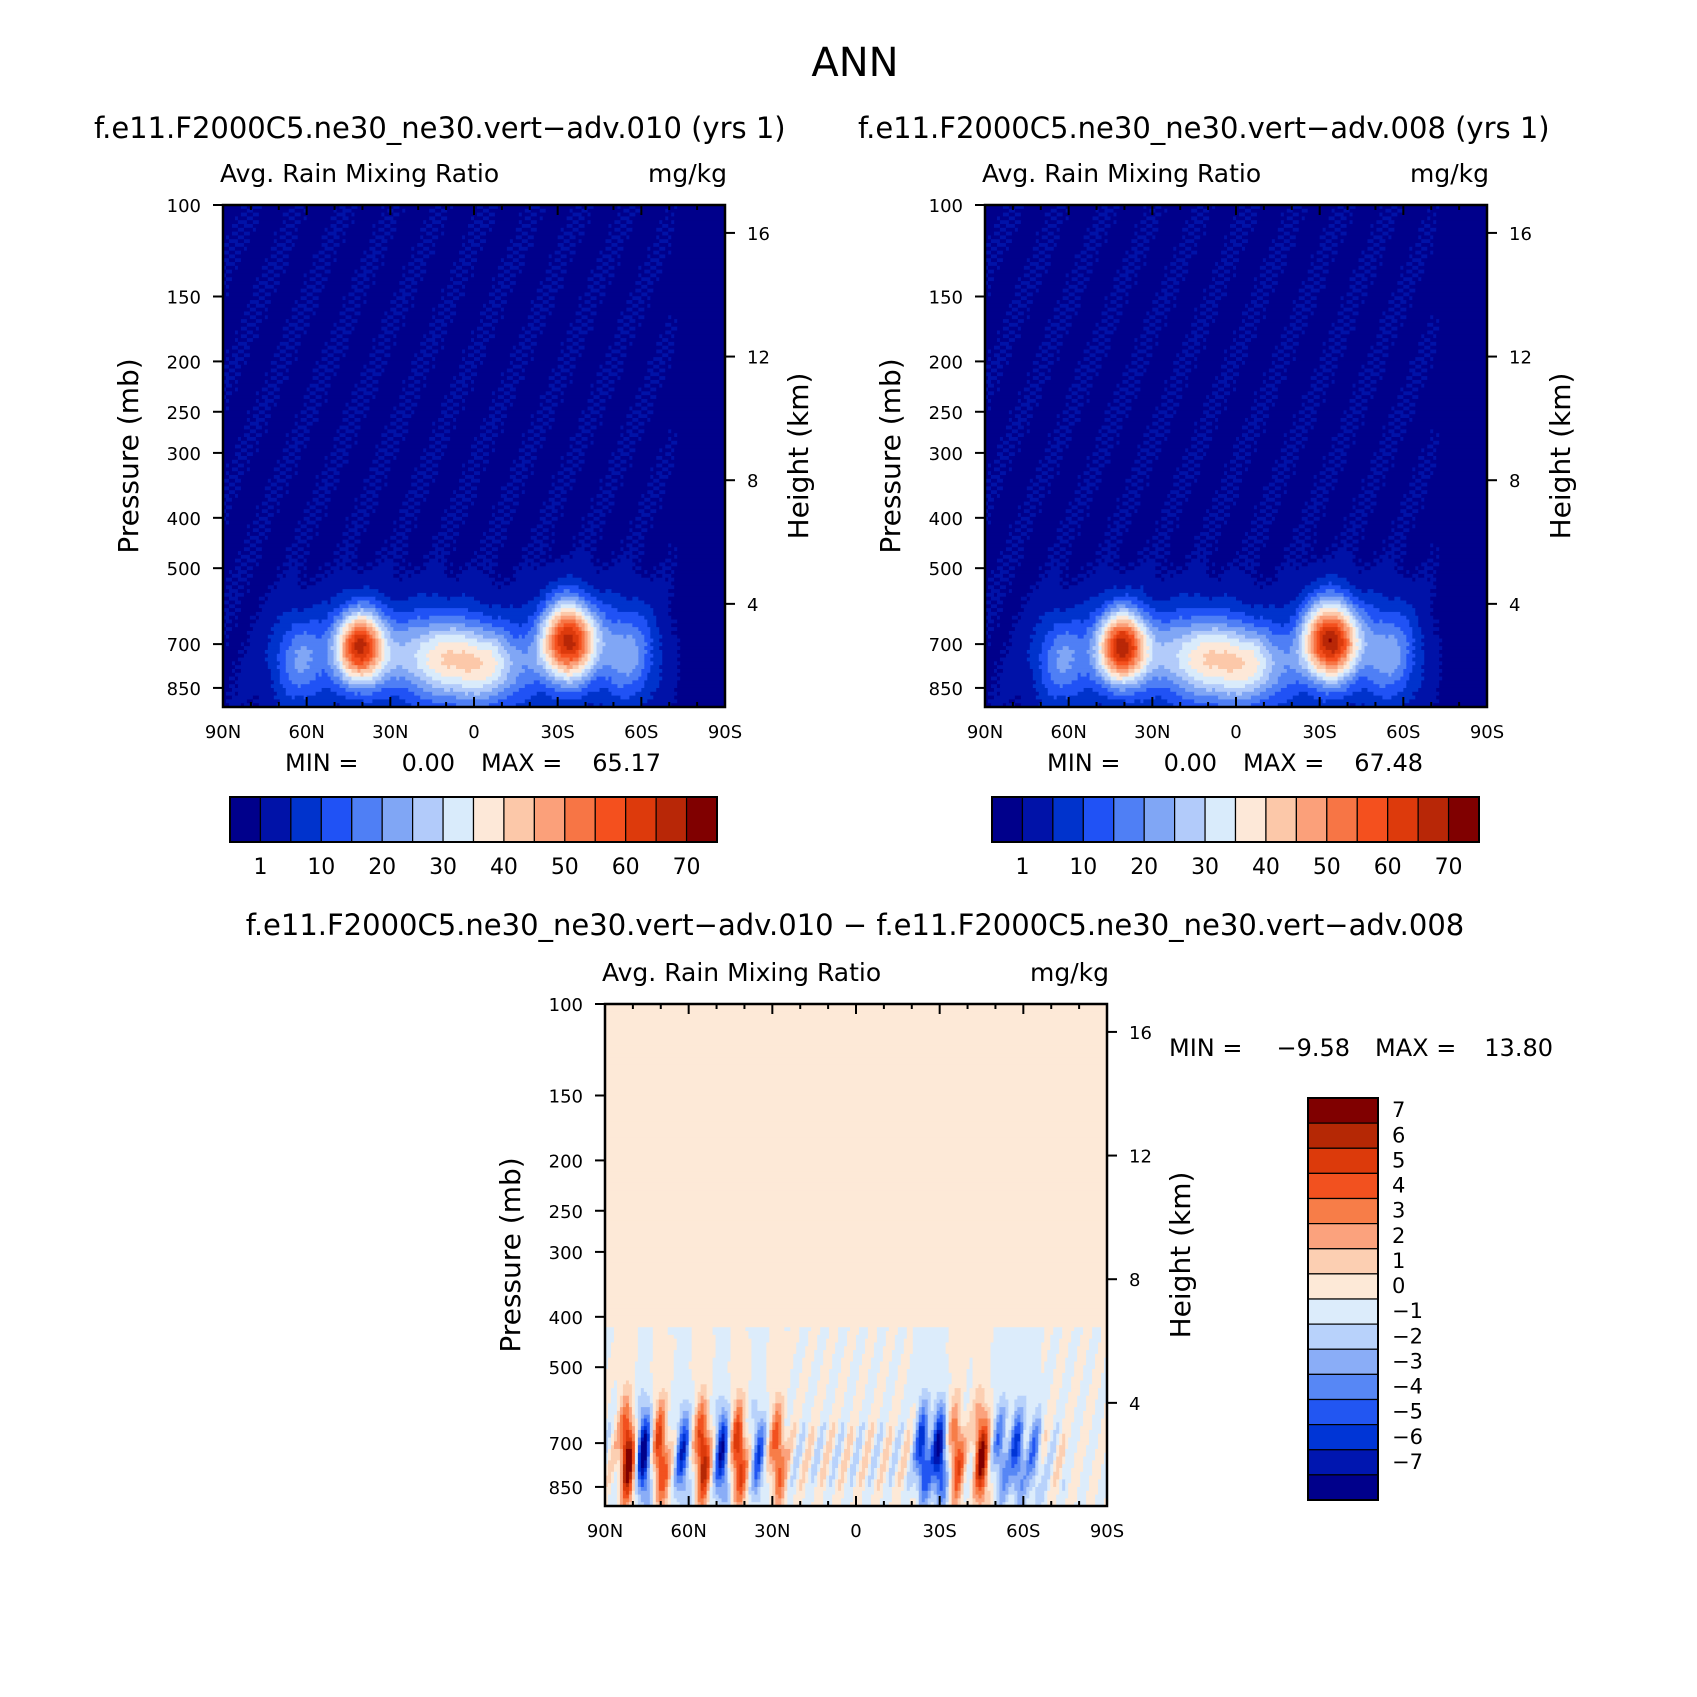 Image resolution: width=1697 pixels, height=1697 pixels. I want to click on right-contour-cell, so click(1105, 207).